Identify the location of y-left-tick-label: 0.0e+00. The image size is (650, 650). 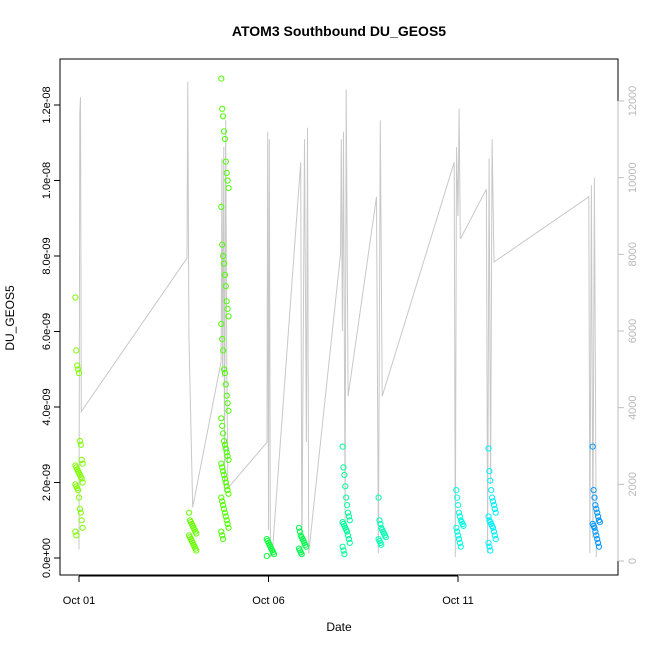
(47, 558).